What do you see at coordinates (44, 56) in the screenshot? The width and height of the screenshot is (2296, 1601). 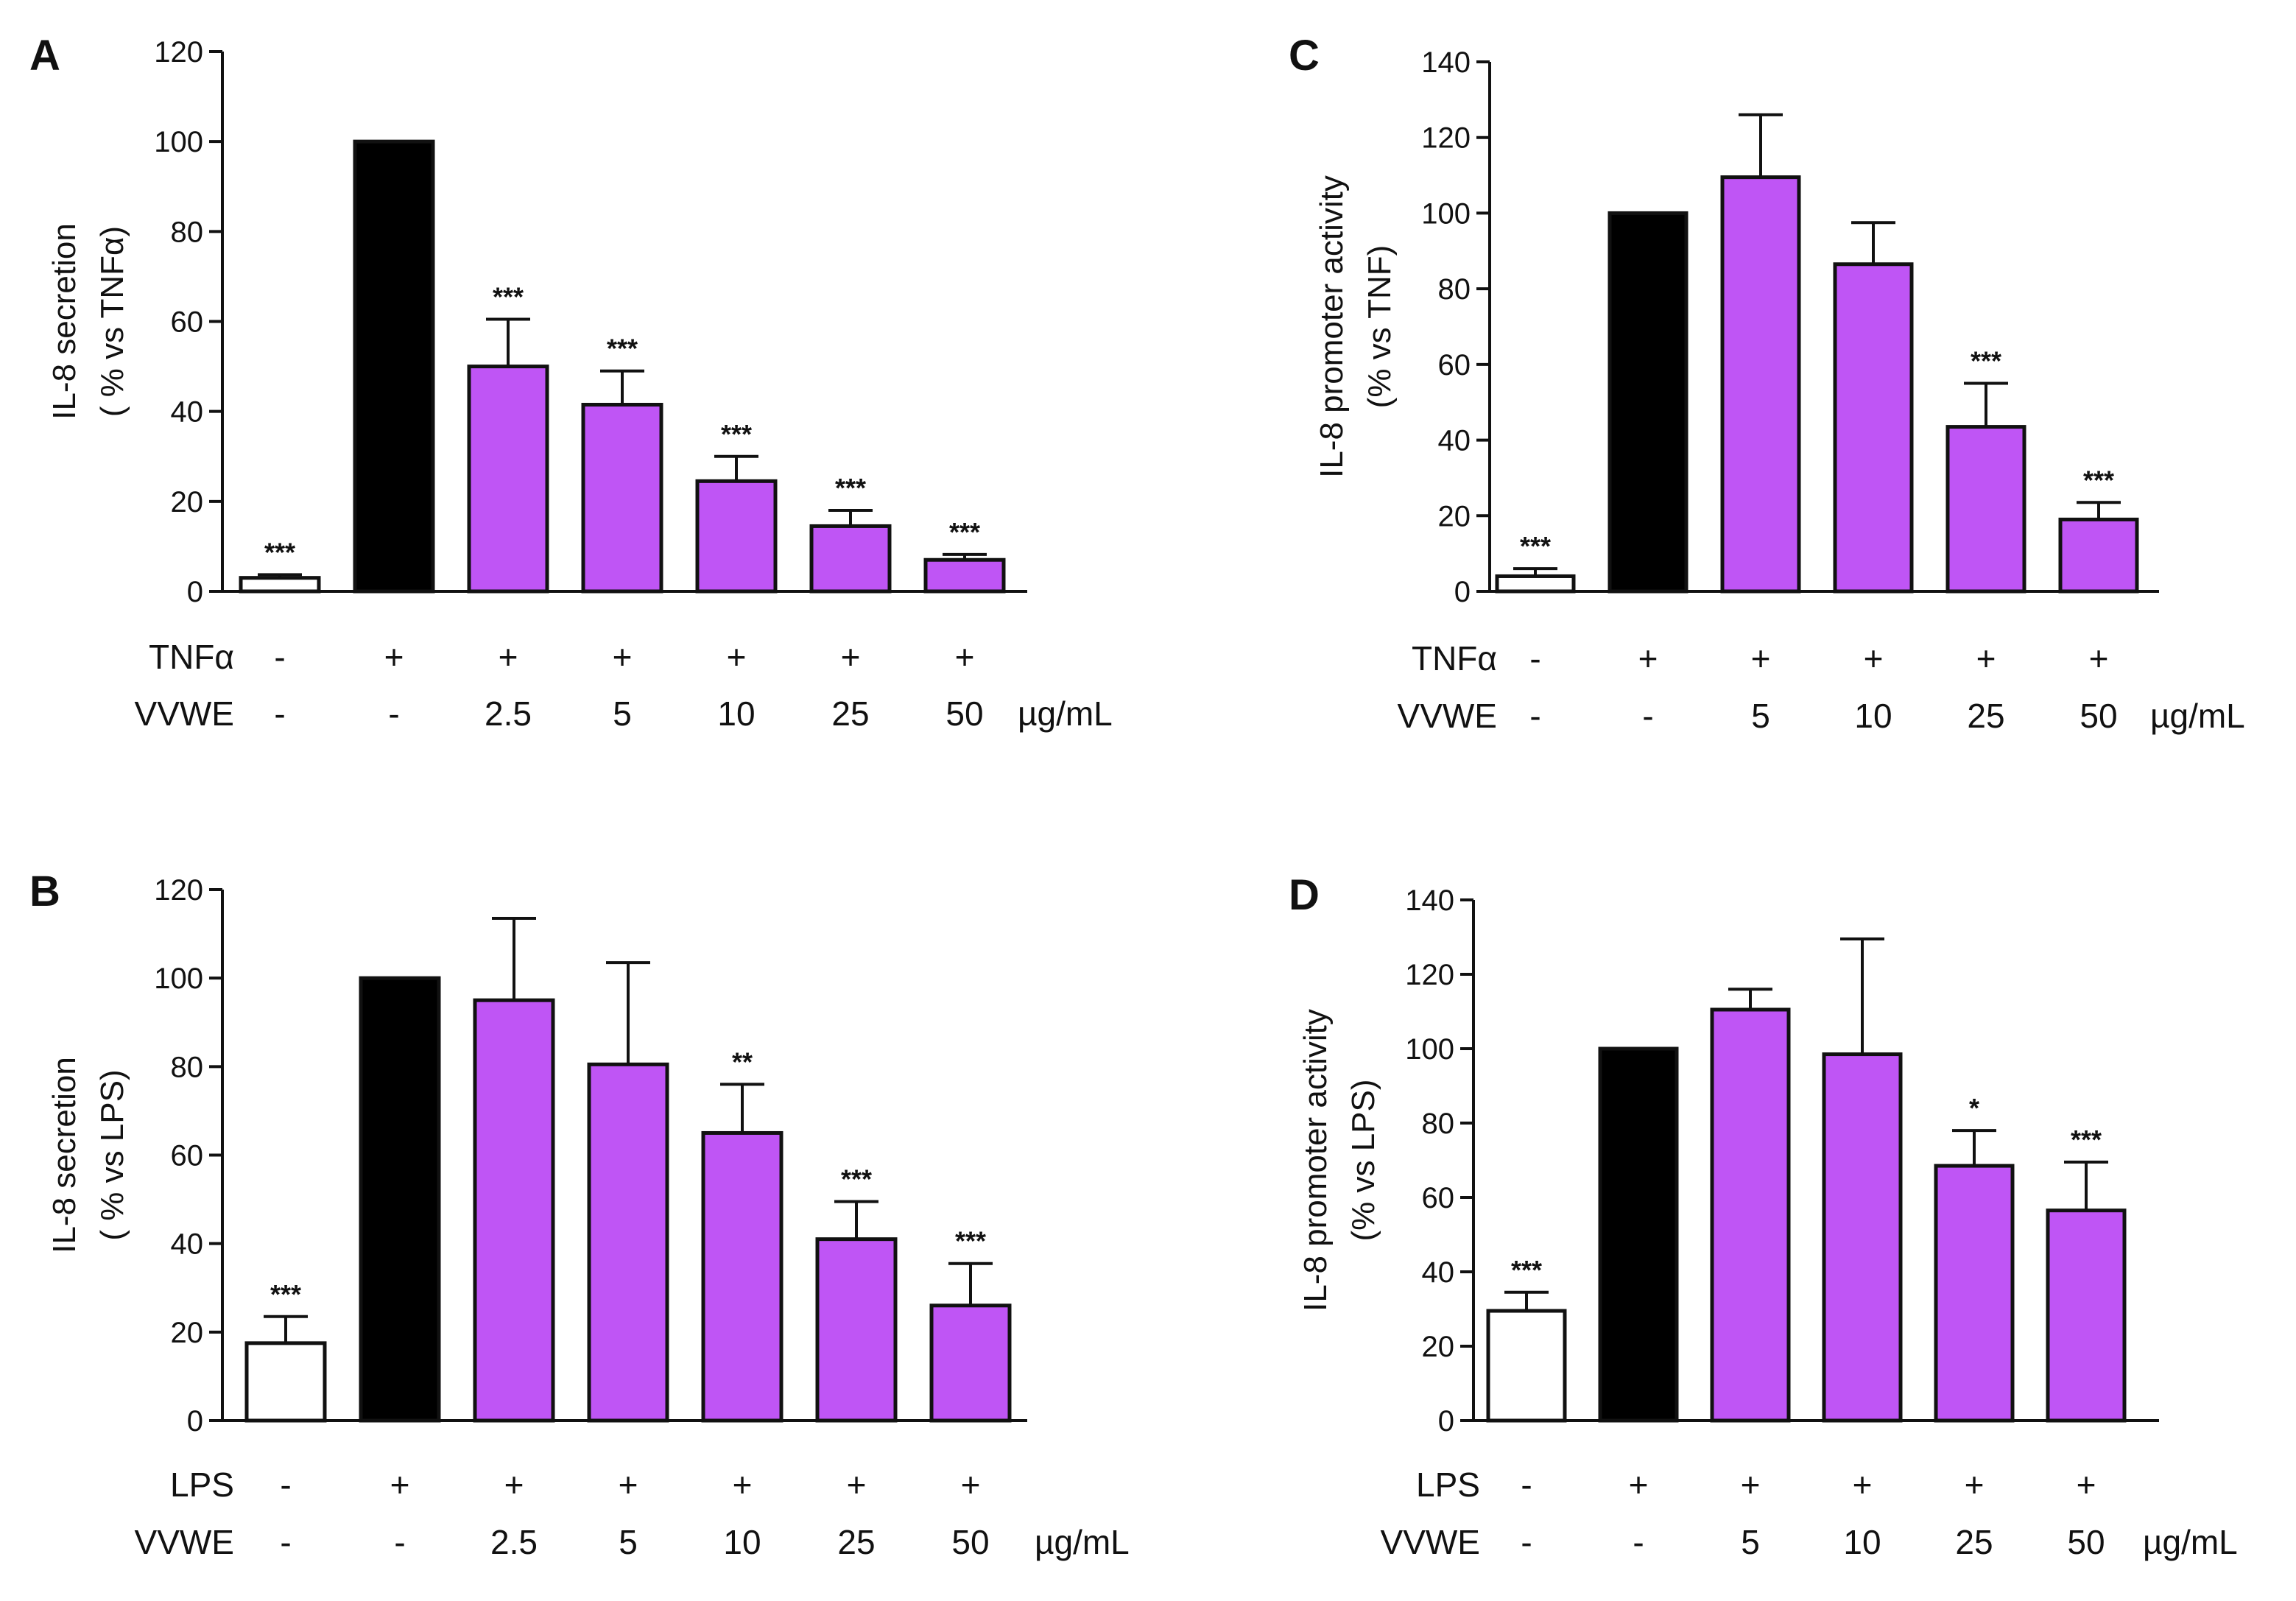 I see `panel-a-letter: A` at bounding box center [44, 56].